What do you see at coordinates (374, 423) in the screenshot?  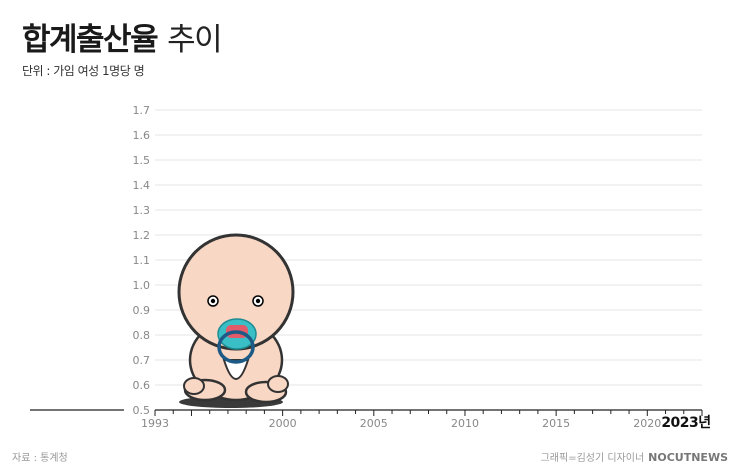 I see `x-tick-label: 2005` at bounding box center [374, 423].